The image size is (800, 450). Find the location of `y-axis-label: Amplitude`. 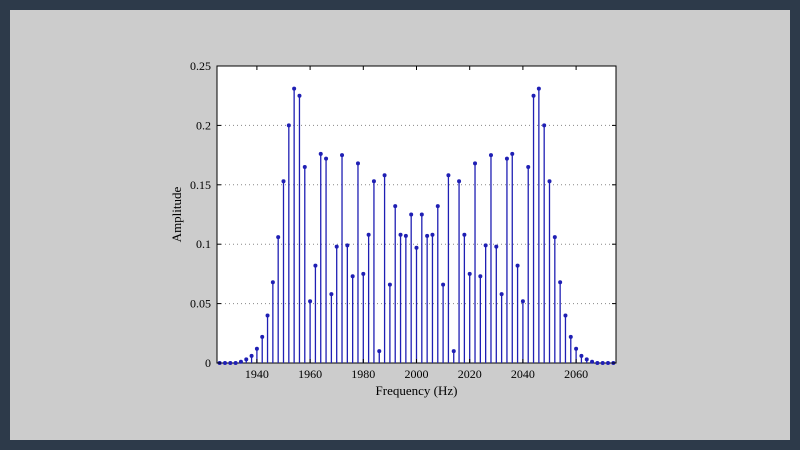

y-axis-label: Amplitude is located at coordinates (176, 214).